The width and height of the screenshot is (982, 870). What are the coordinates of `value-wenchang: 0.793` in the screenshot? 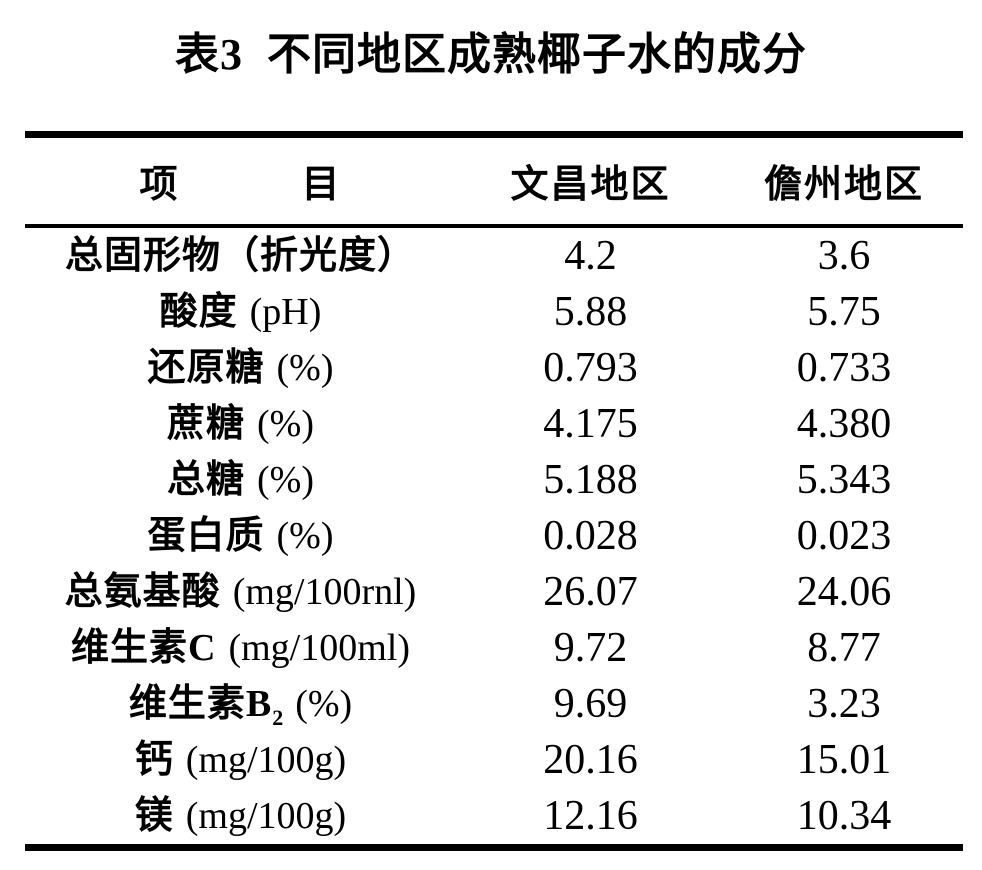 It's located at (590, 367).